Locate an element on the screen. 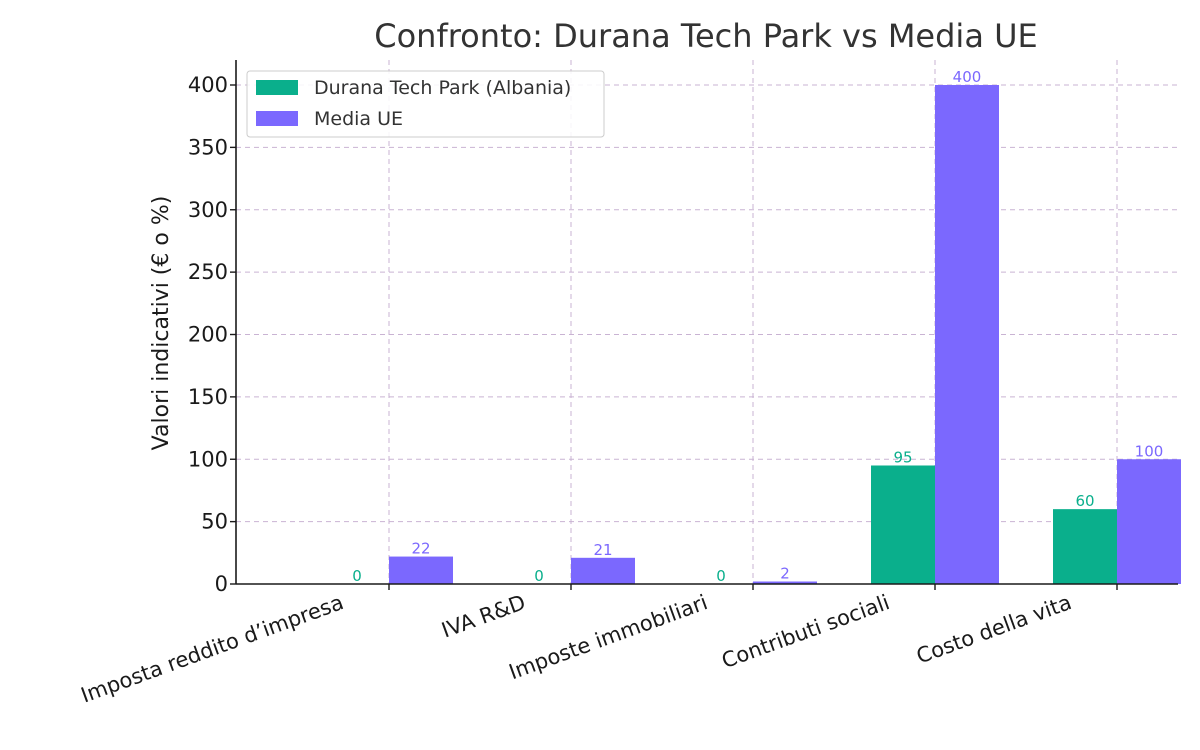  y-tick-label: 50 is located at coordinates (214, 522).